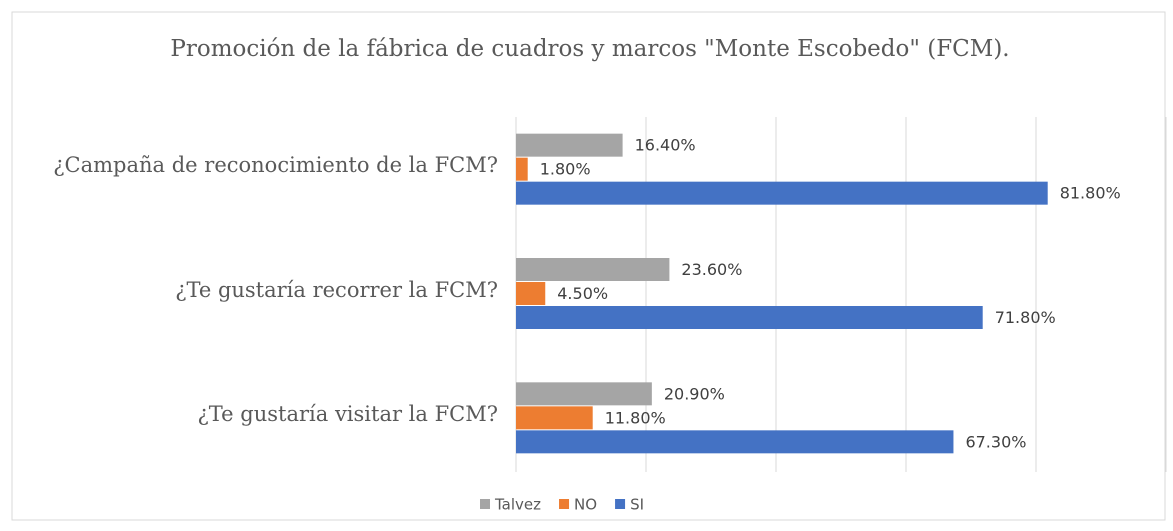 The width and height of the screenshot is (1173, 531). What do you see at coordinates (336, 289) in the screenshot?
I see `y-tick-label: ¿Te gustaría recorrer la FCM?` at bounding box center [336, 289].